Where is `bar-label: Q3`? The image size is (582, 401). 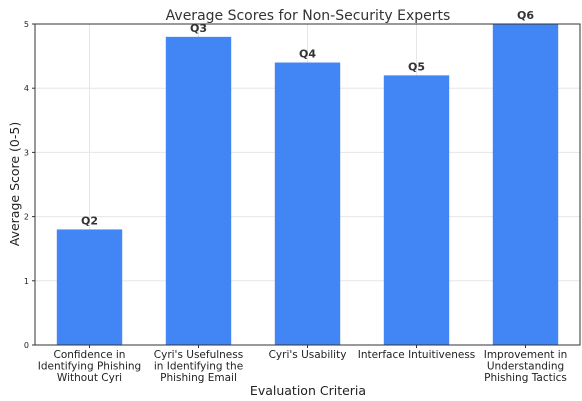 bar-label: Q3 is located at coordinates (198, 28).